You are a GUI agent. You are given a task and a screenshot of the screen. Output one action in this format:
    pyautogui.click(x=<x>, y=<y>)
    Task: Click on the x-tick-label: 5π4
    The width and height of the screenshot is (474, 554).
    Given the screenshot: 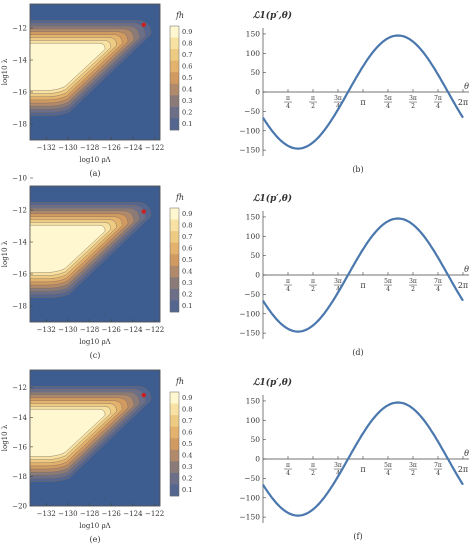 What is the action you would take?
    pyautogui.click(x=388, y=102)
    